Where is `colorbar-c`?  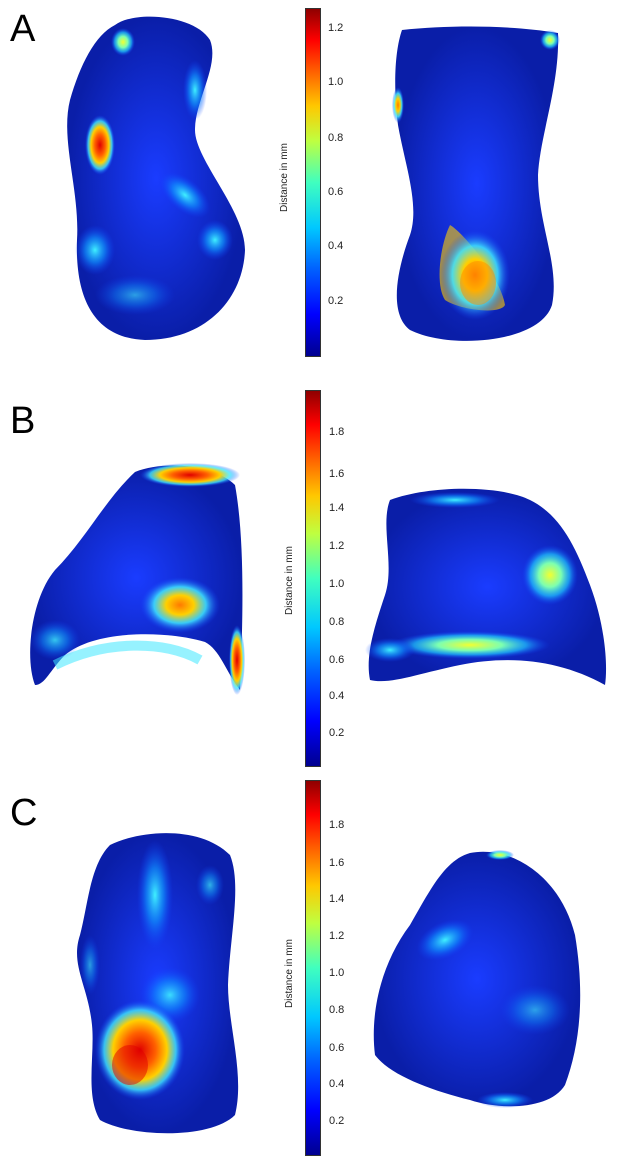 colorbar-c is located at coordinates (313, 968).